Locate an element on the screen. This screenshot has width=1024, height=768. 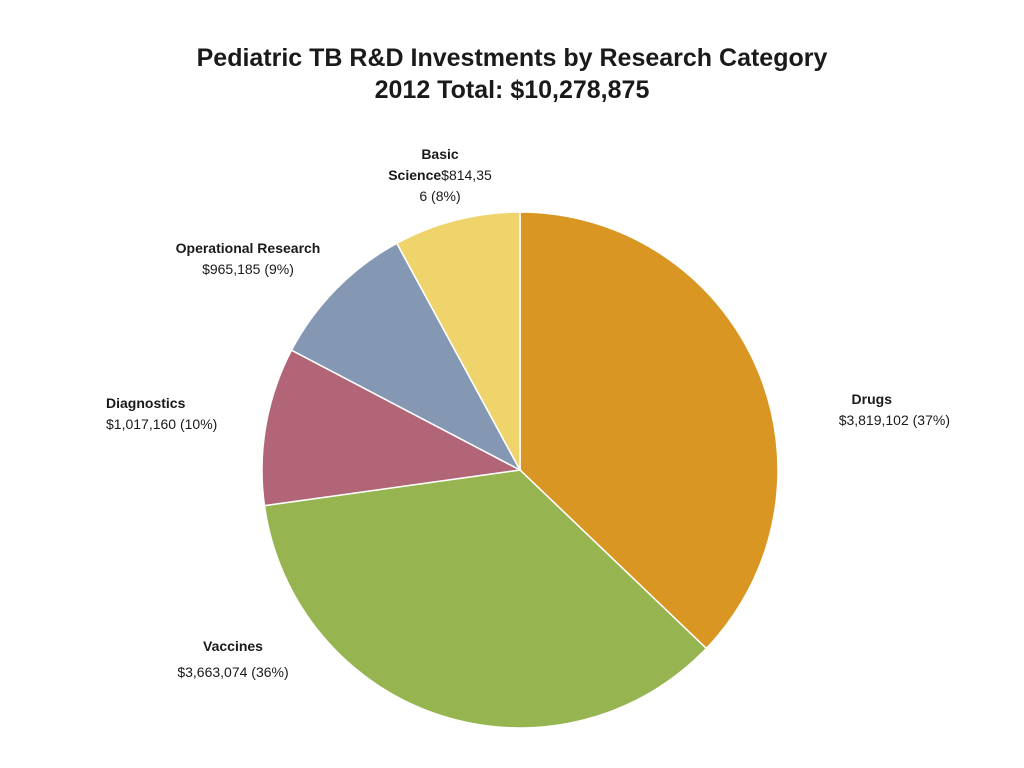
label-basic-science-line2: Science$814,35 is located at coordinates (440, 175).